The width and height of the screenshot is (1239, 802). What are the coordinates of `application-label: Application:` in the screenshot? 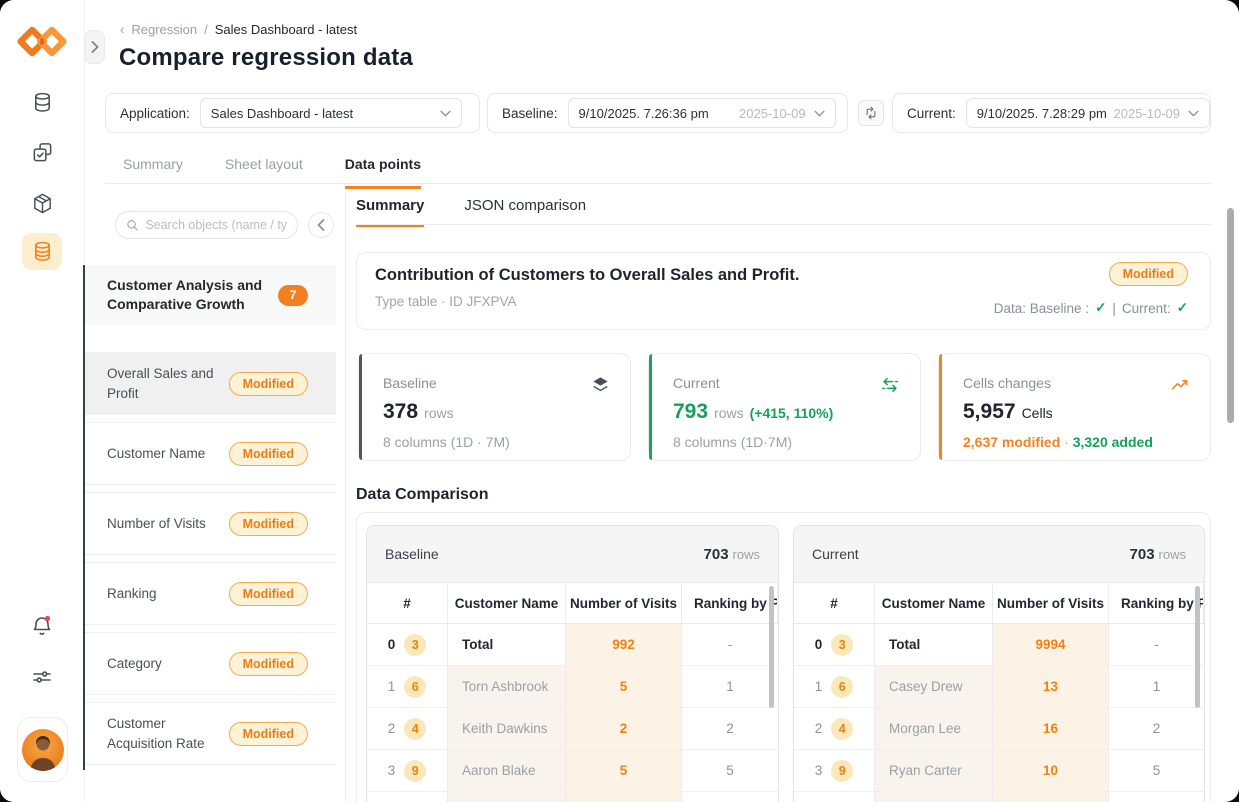 It's located at (155, 113).